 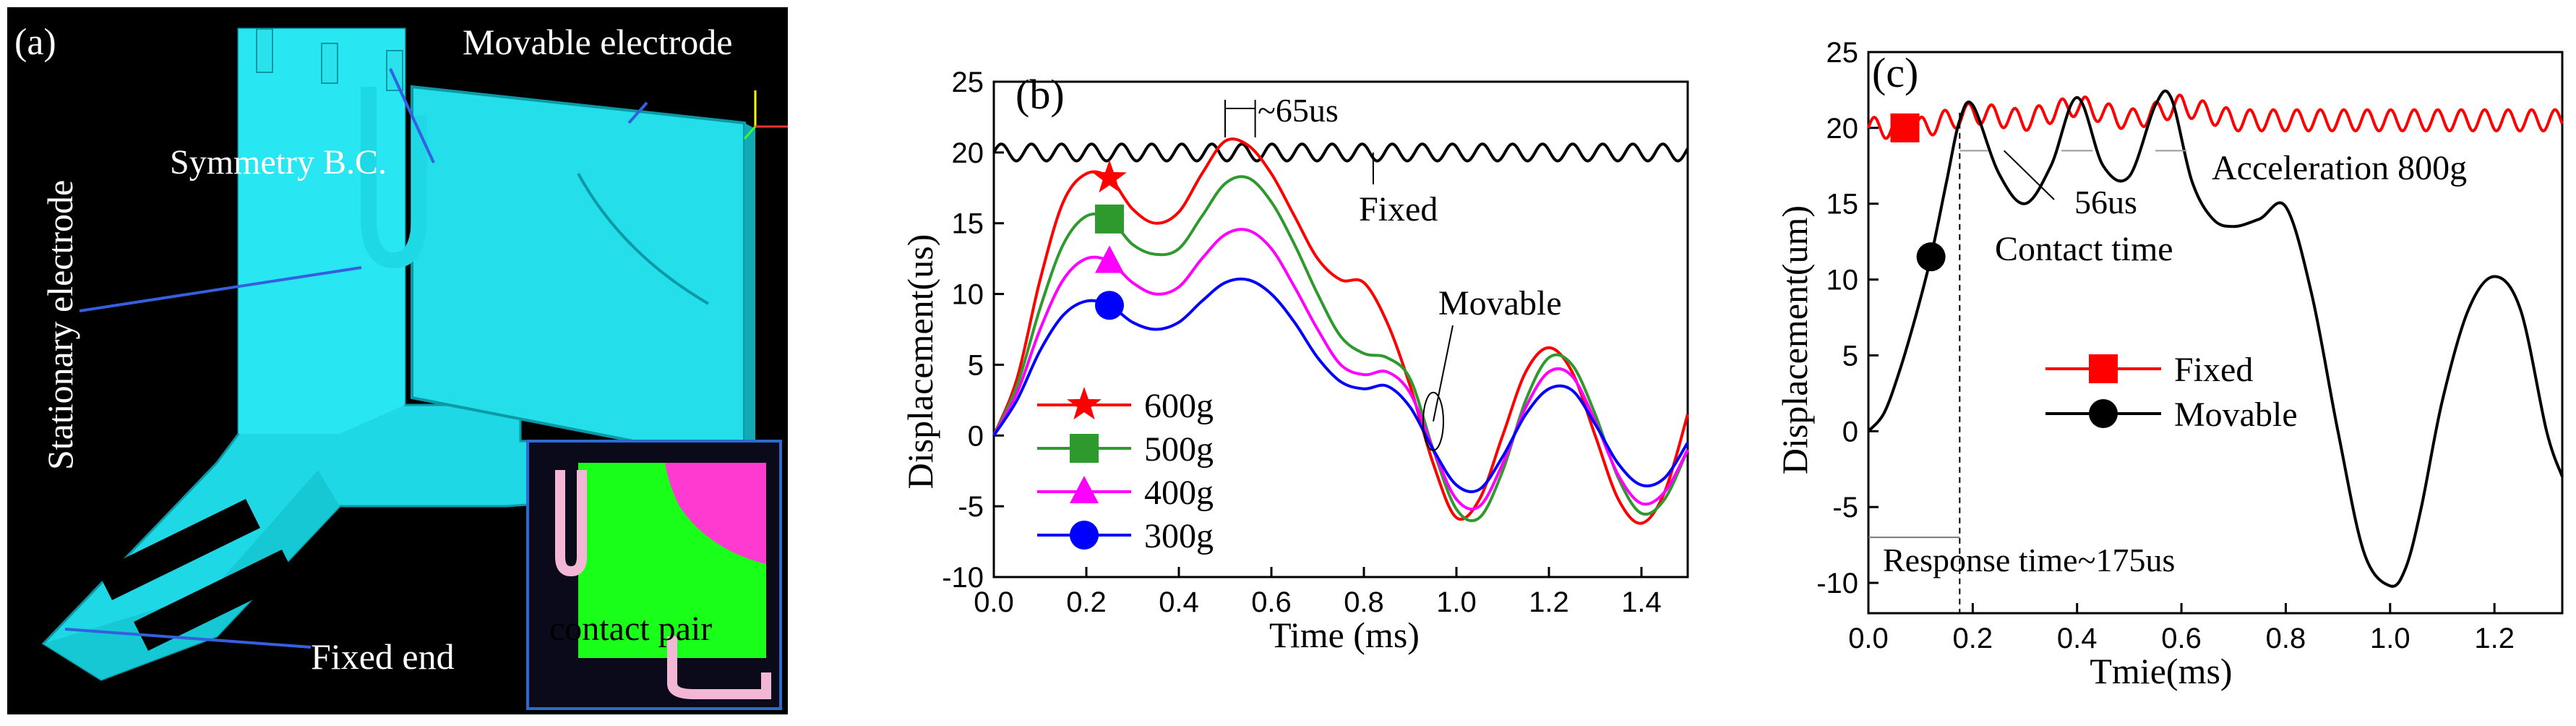 What do you see at coordinates (1843, 129) in the screenshot?
I see `chart-c-ytick-label: 20` at bounding box center [1843, 129].